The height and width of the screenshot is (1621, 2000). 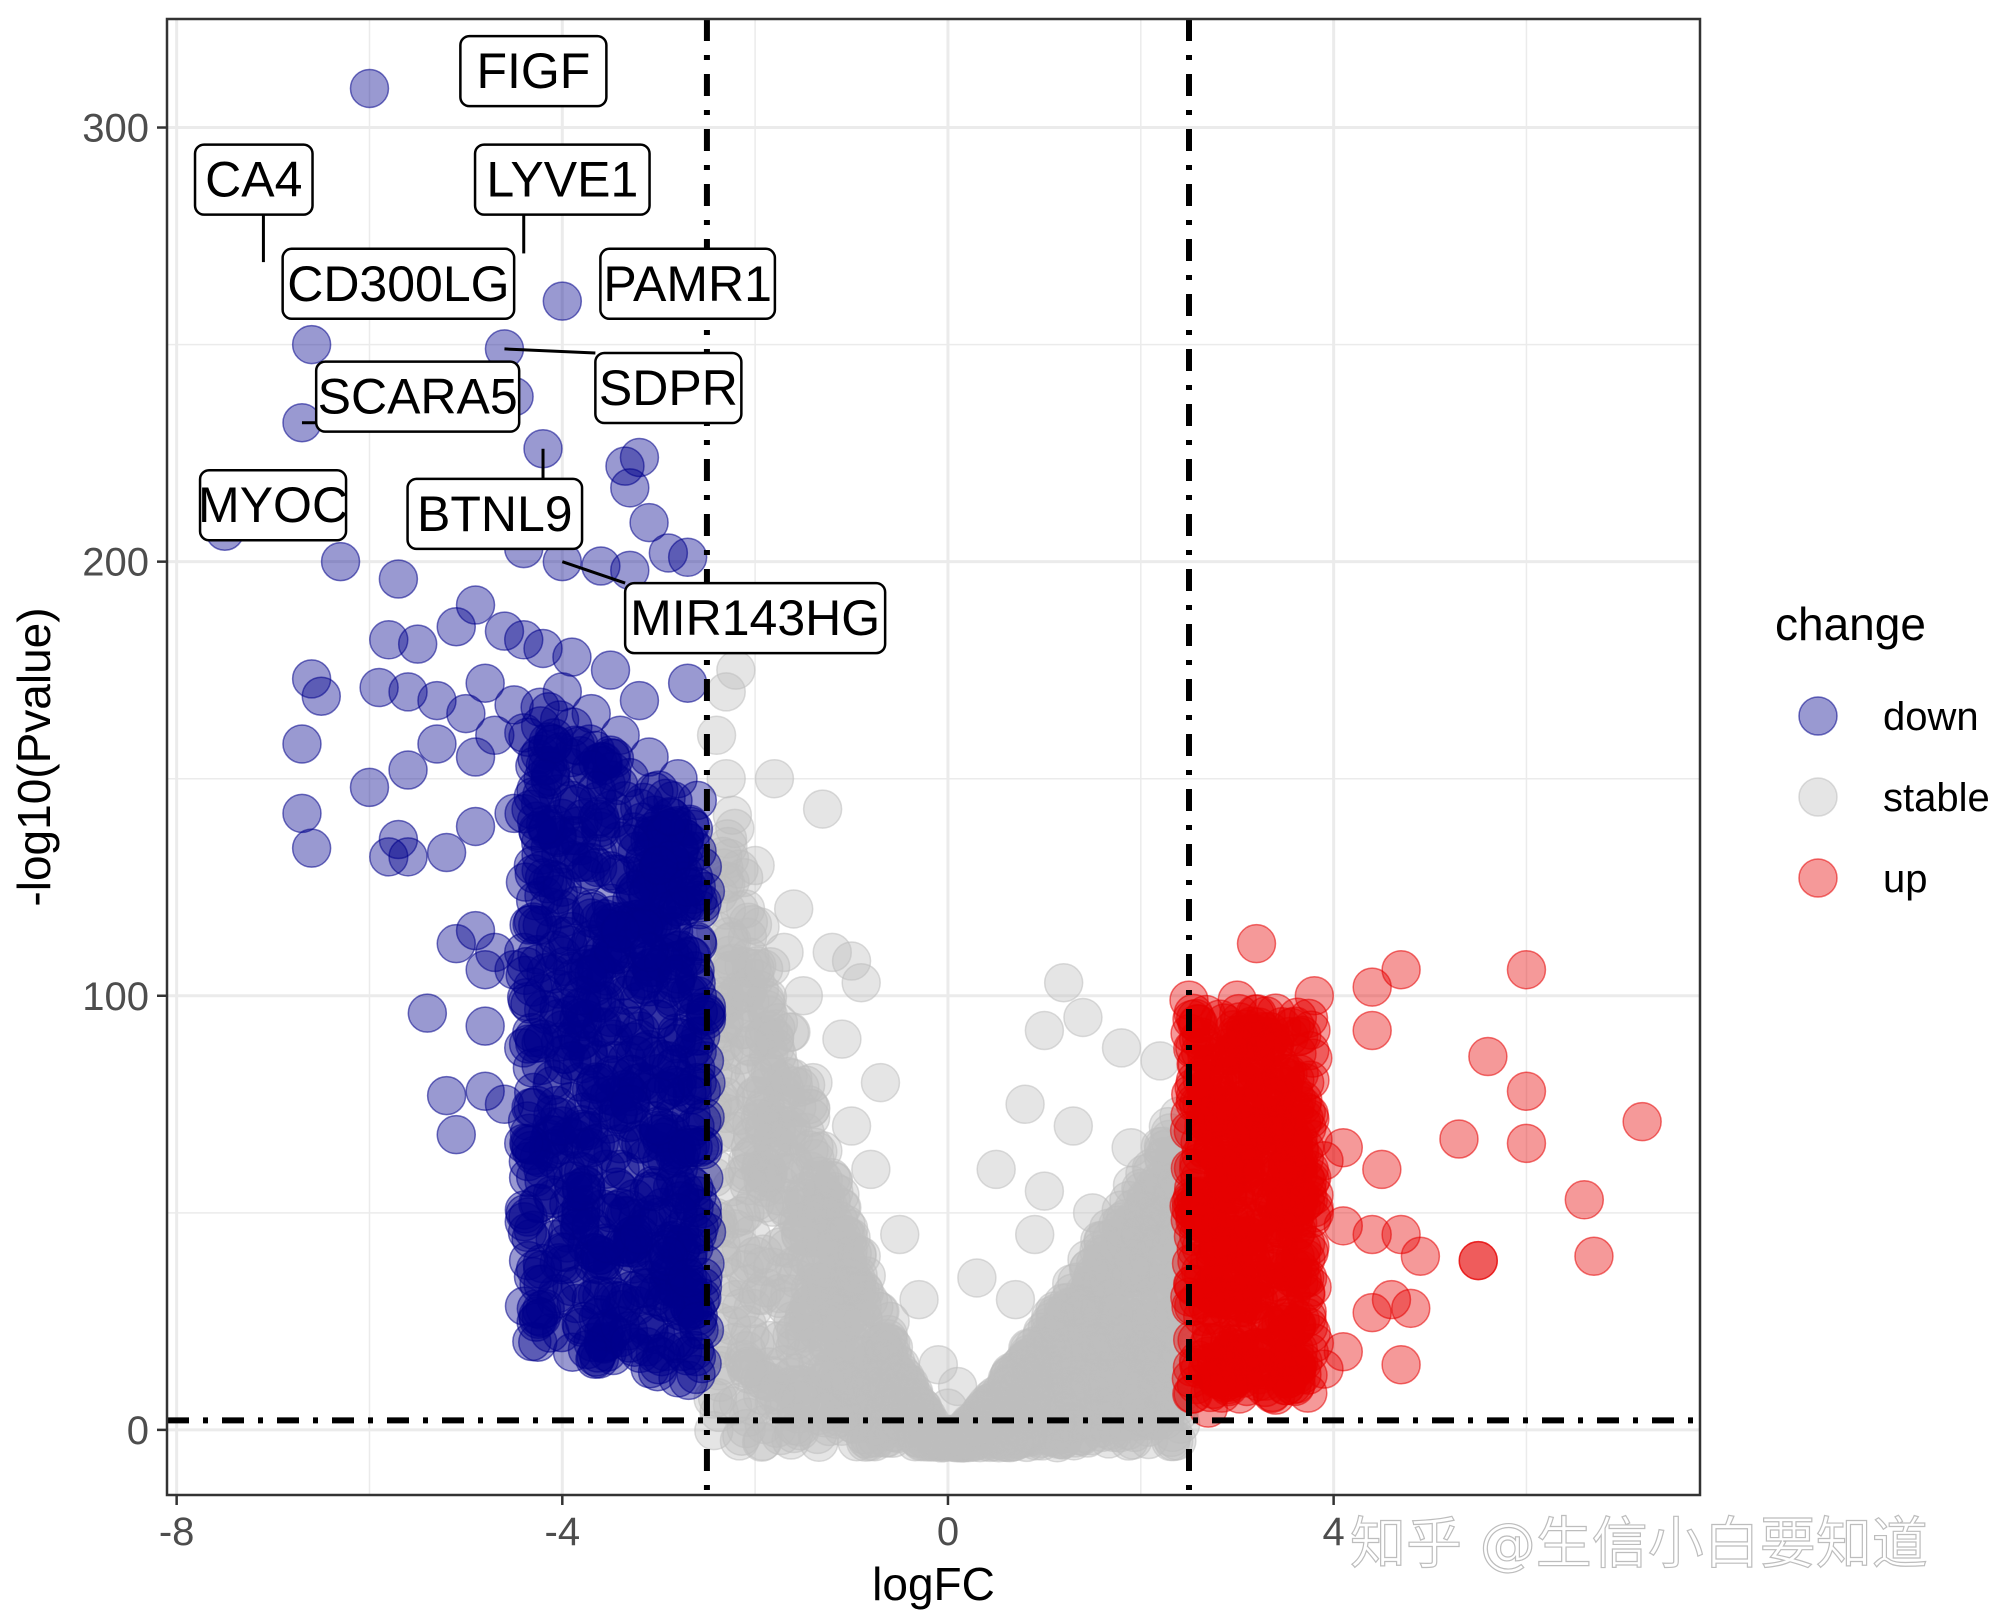 What do you see at coordinates (1882, 749) in the screenshot?
I see `legend: change down stable up` at bounding box center [1882, 749].